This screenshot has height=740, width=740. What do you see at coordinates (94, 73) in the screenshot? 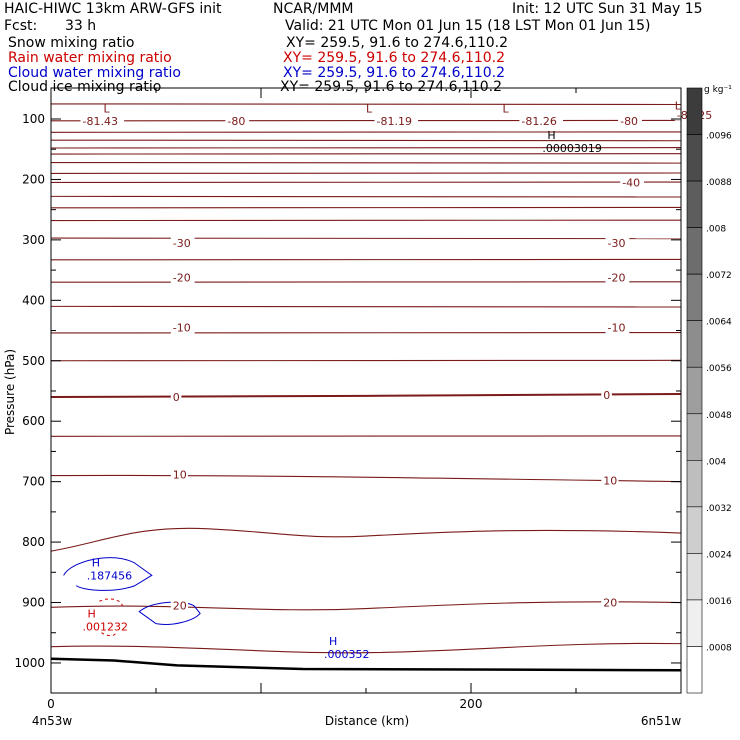
I see `field-cloudwater-name: Cloud water mixing ratio` at bounding box center [94, 73].